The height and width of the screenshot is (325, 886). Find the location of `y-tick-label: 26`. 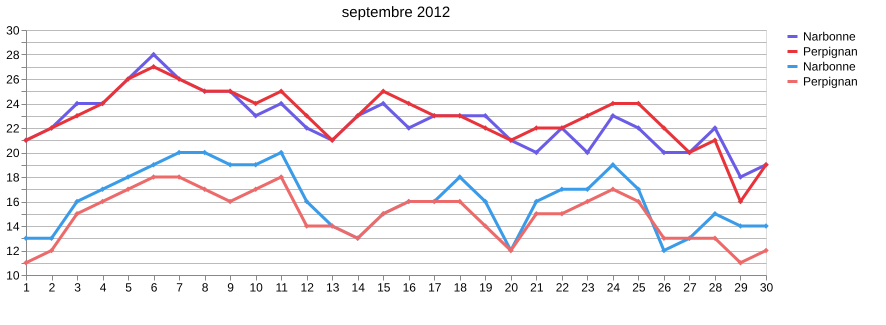

y-tick-label: 26 is located at coordinates (13, 79).